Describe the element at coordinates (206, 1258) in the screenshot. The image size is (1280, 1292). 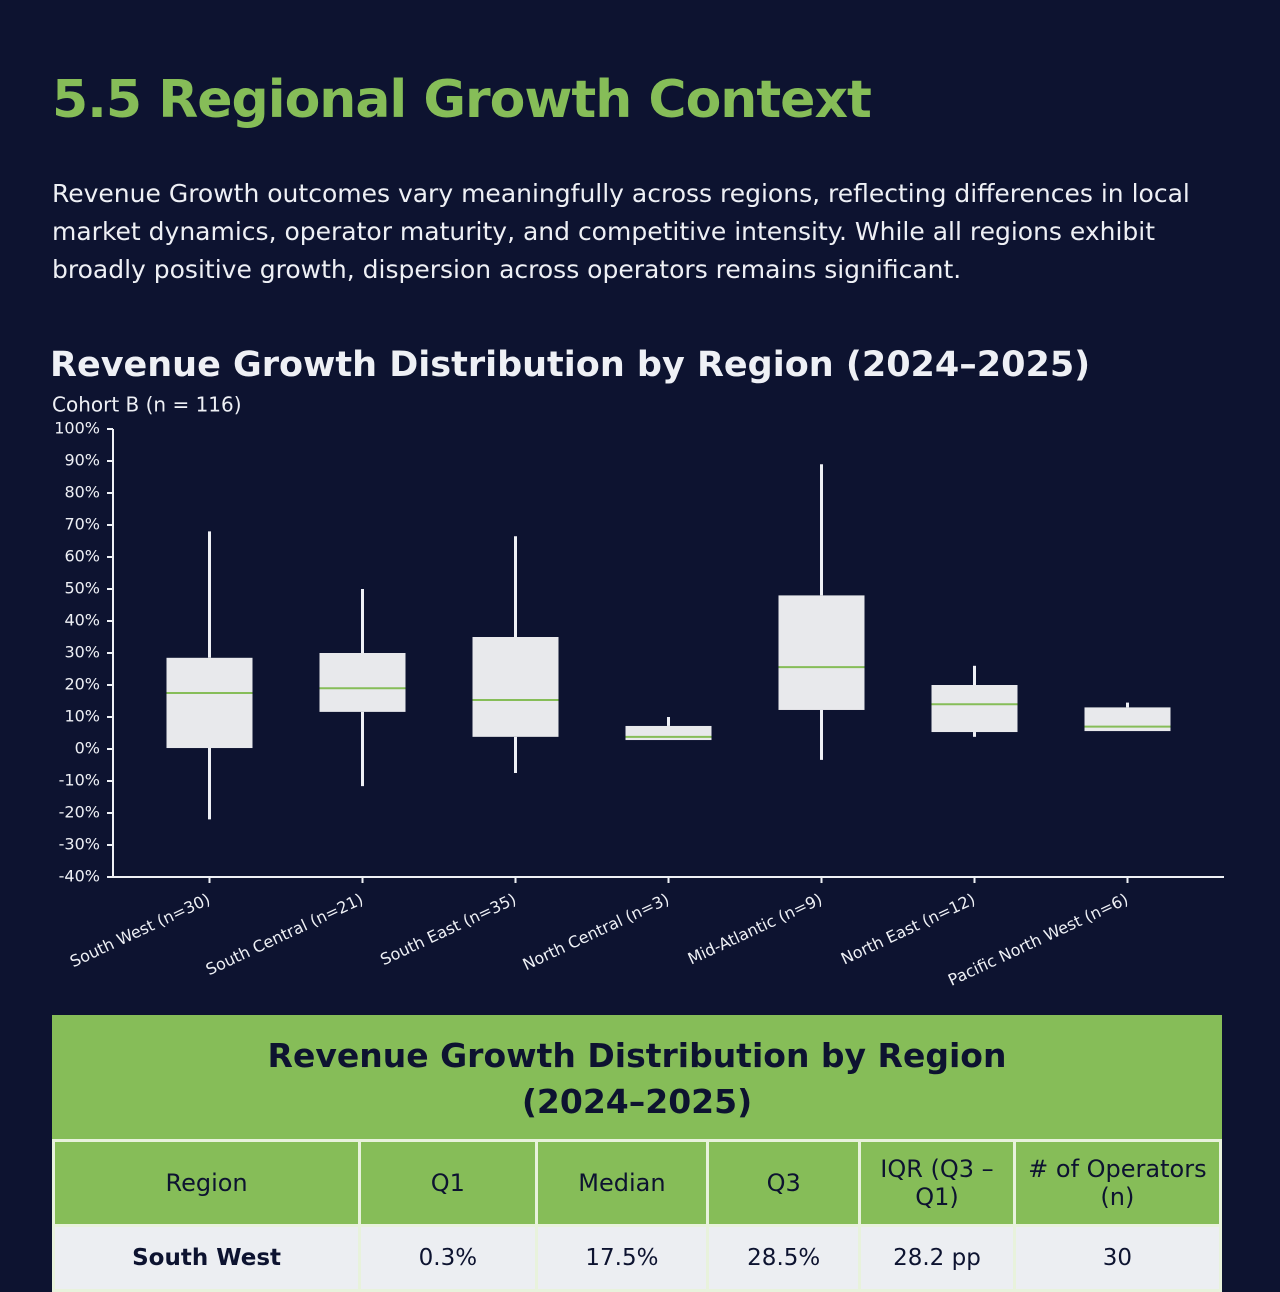
I see `table-cell: South West` at that location.